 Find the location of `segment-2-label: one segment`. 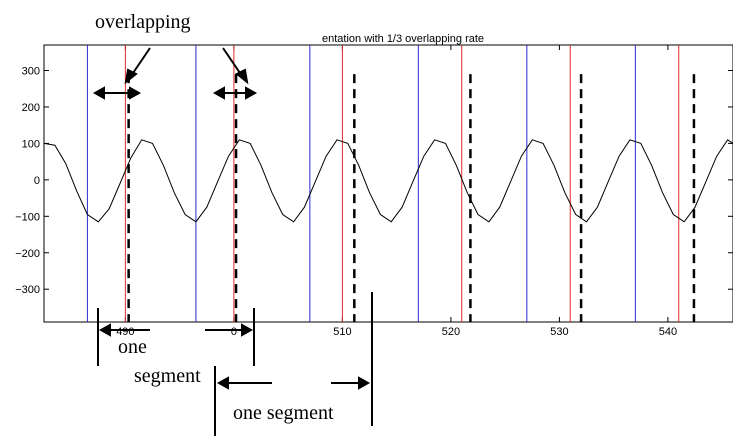

segment-2-label: one segment is located at coordinates (283, 413).